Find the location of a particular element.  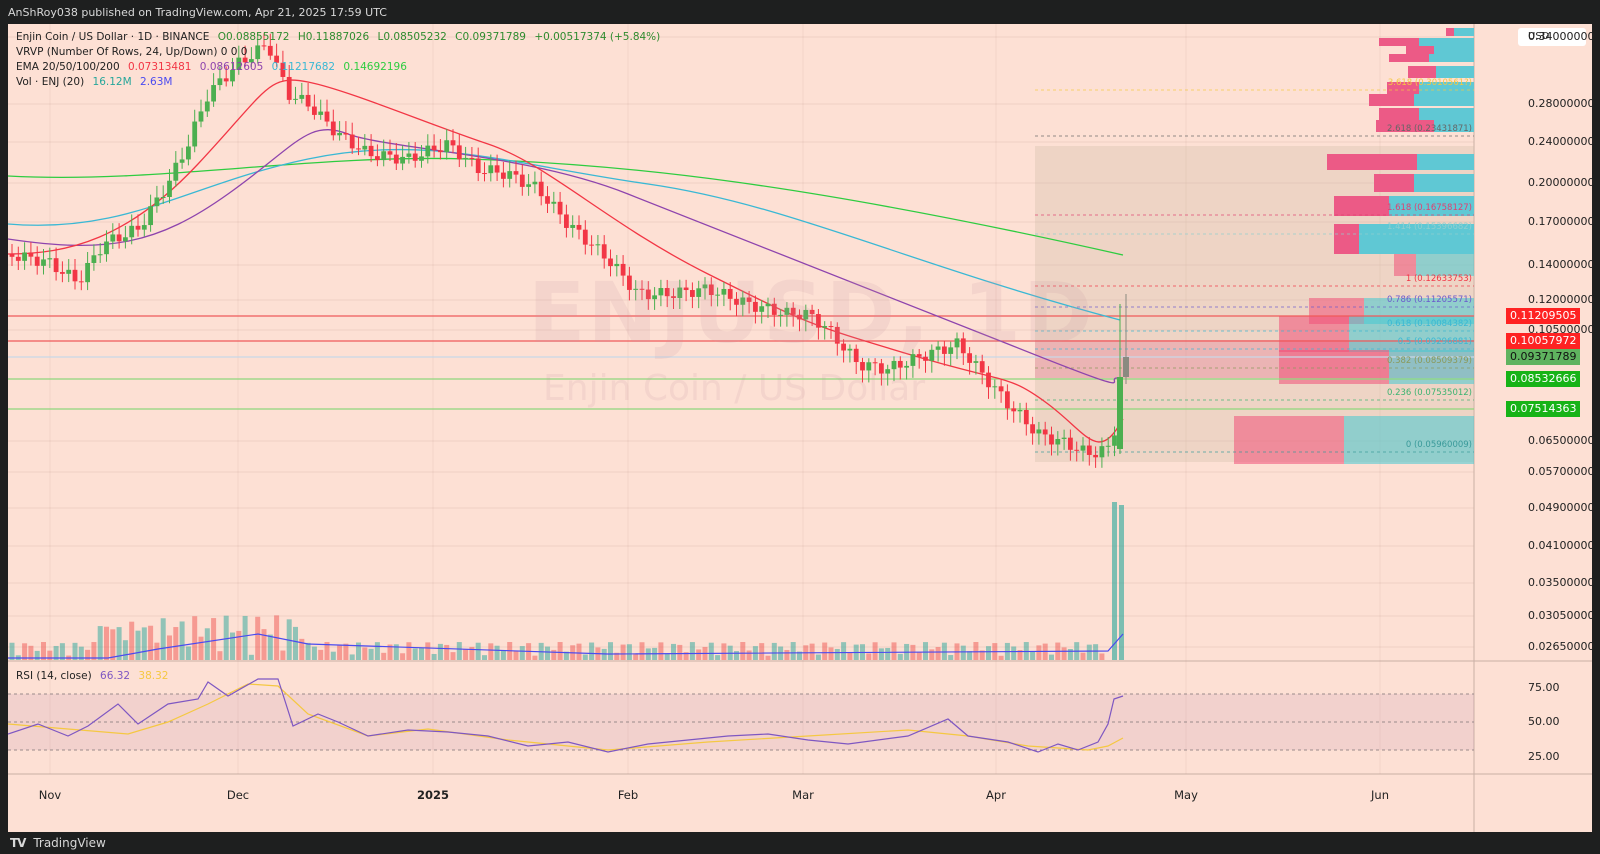

rsi-legend: RSI (14, close) 66.32 38.32 is located at coordinates (94, 676).